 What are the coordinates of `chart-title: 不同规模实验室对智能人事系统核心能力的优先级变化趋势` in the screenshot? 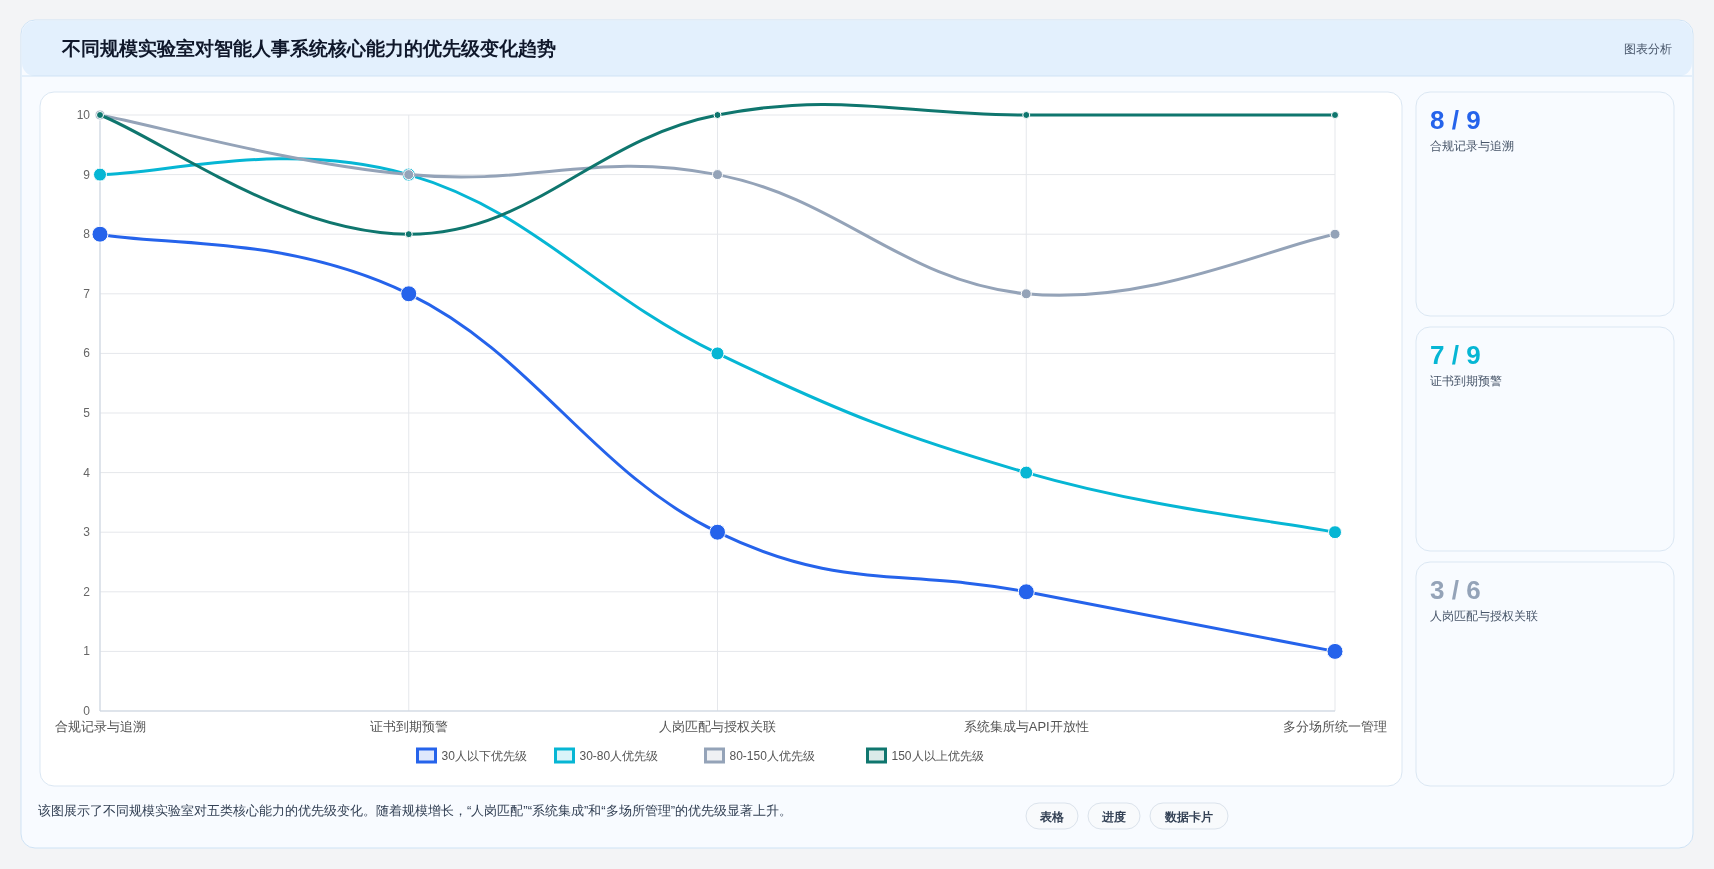 It's located at (308, 48).